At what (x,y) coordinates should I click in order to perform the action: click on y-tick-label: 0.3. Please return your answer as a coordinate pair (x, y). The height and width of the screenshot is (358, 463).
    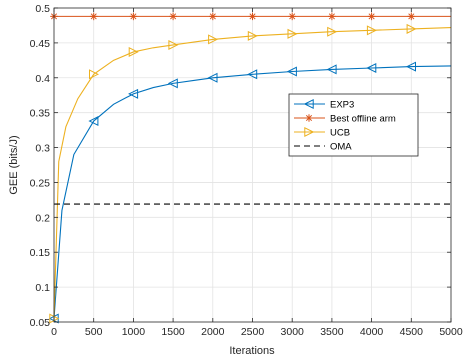
    Looking at the image, I should click on (42, 149).